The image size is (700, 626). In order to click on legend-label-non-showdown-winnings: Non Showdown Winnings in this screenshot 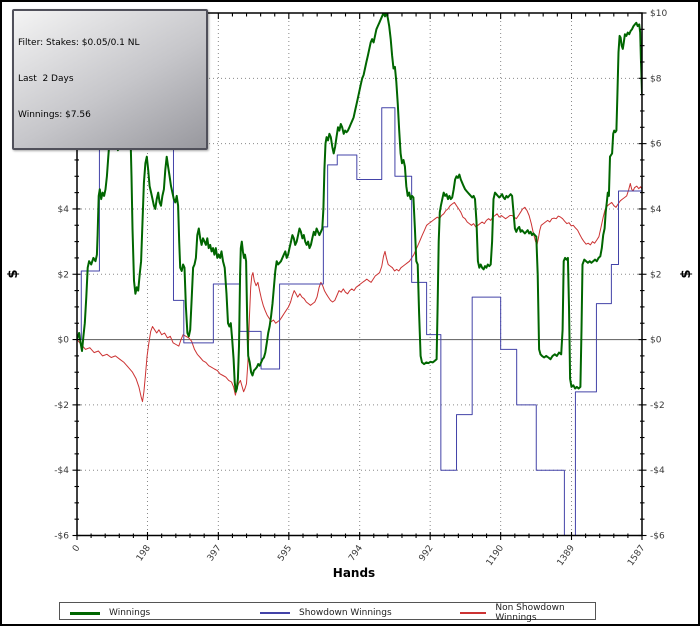, I will do `click(530, 613)`.